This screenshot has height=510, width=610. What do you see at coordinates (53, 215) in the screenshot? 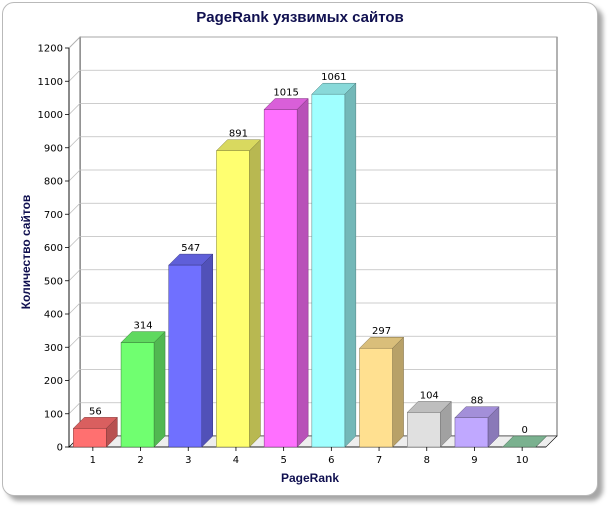
I see `y-tick-label: 700` at bounding box center [53, 215].